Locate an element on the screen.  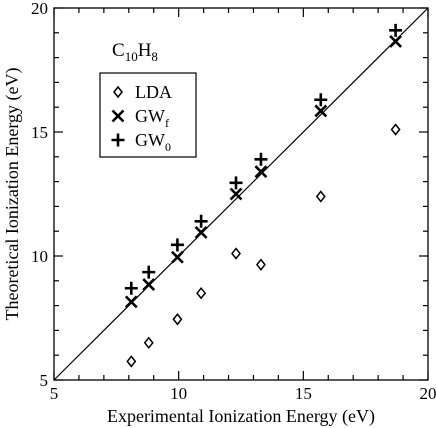
x-tick-label: 15 is located at coordinates (303, 393).